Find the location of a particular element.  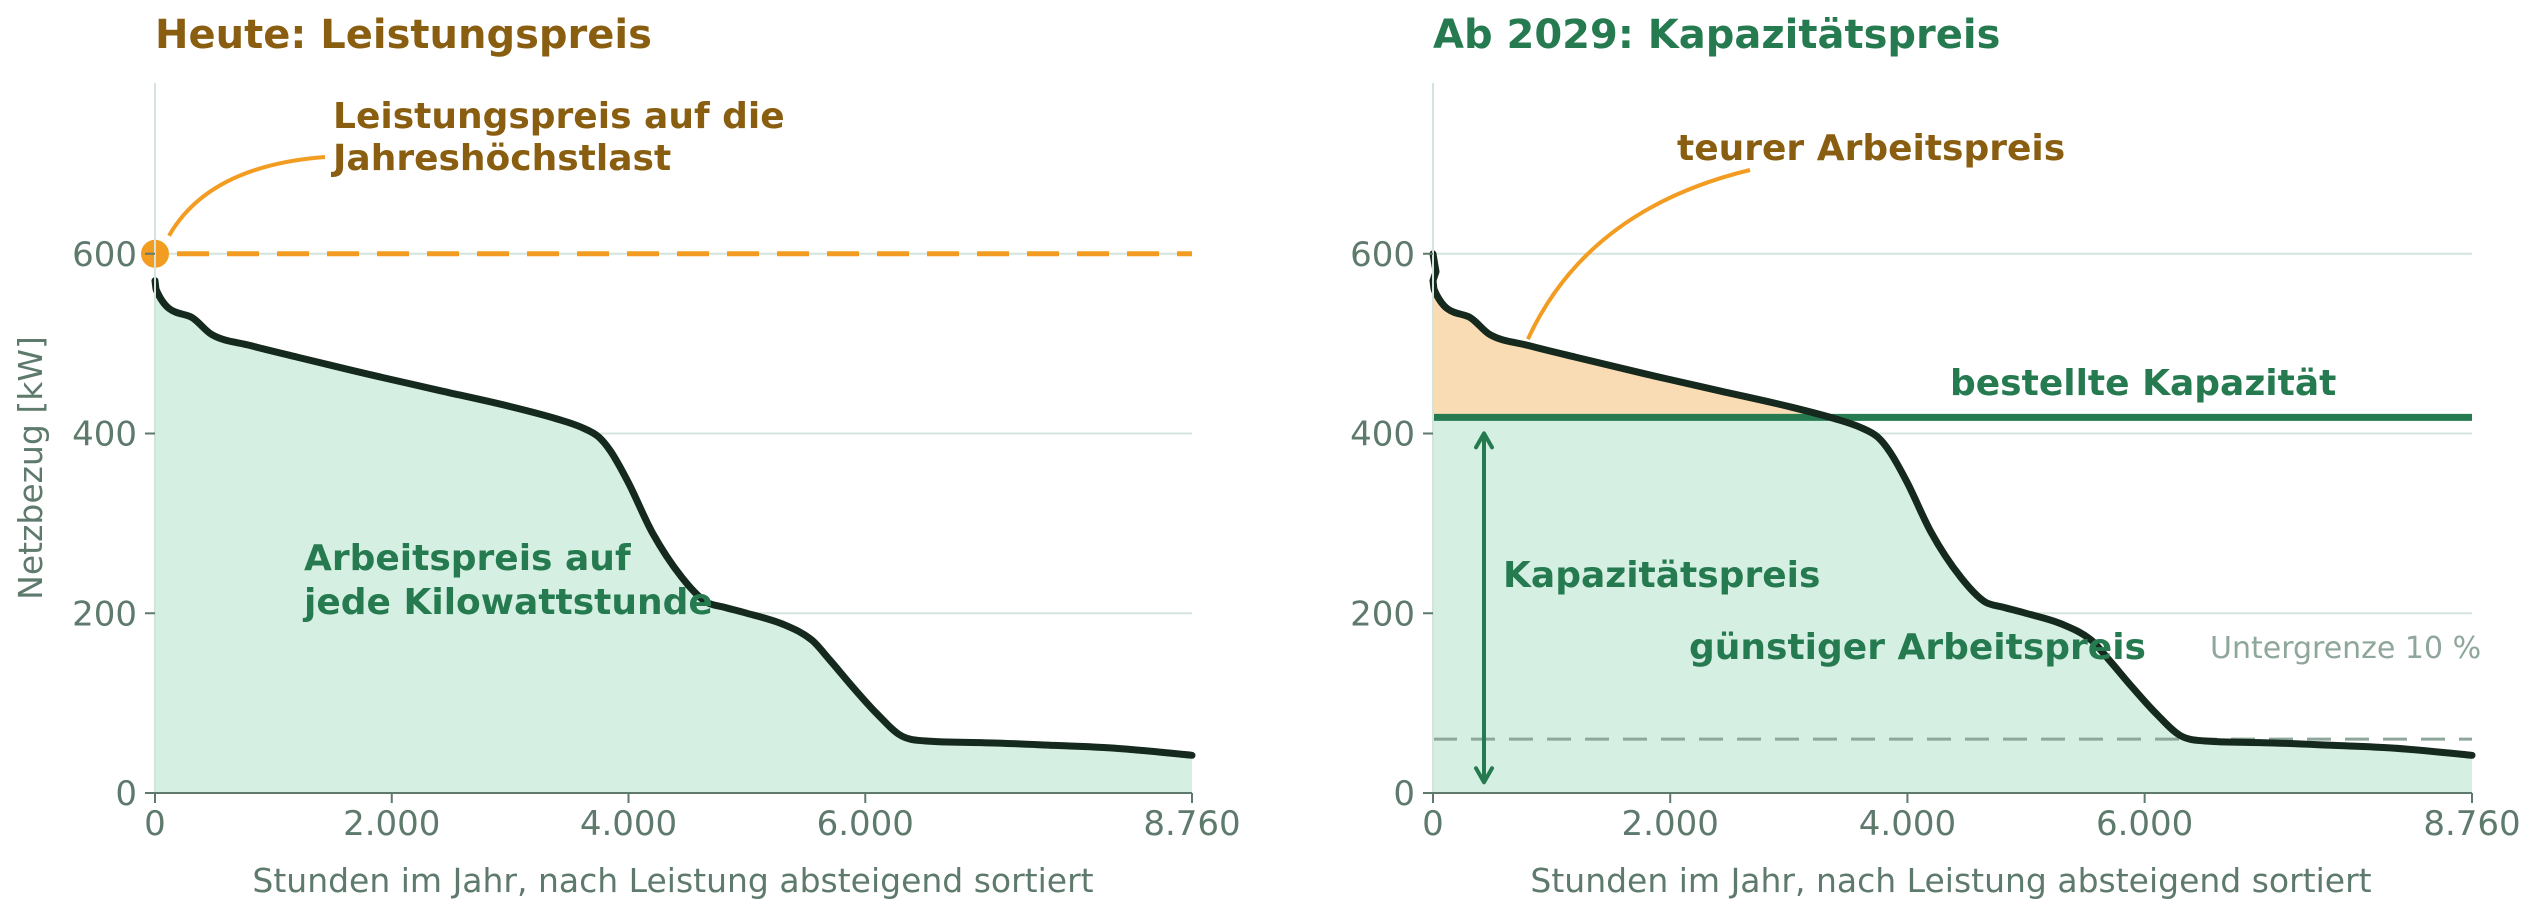

right-floor-annotation: Untergrenze 10 % is located at coordinates (2345, 648).